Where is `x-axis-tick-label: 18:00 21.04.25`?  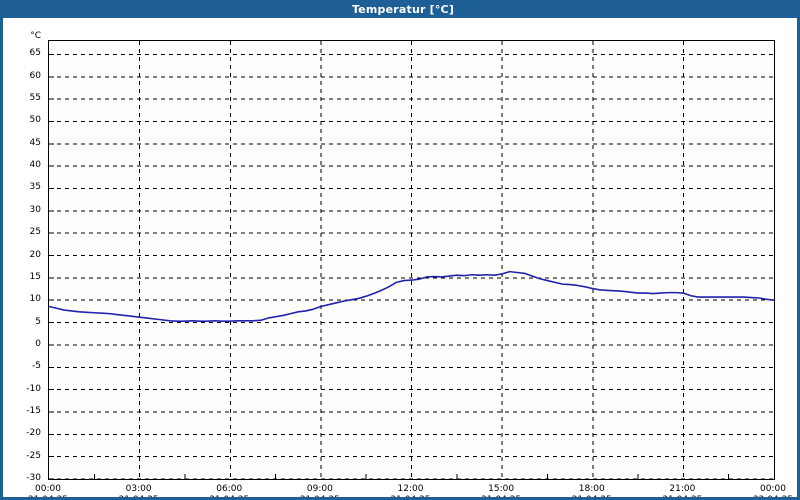 x-axis-tick-label: 18:00 21.04.25 is located at coordinates (592, 492).